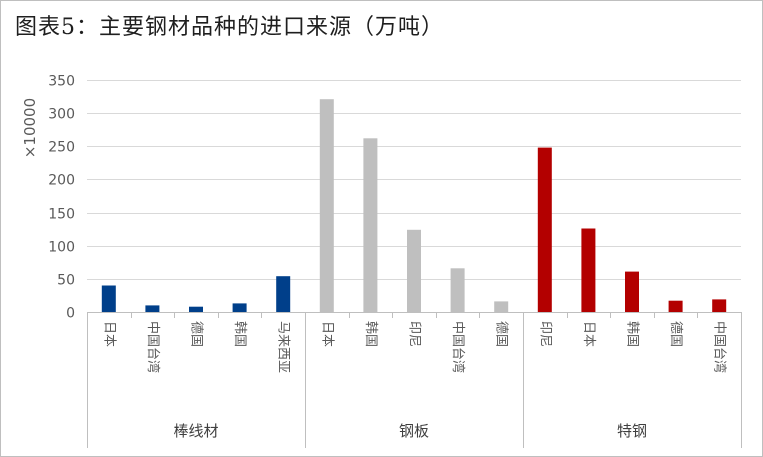 This screenshot has width=763, height=457. I want to click on category-labels: 日本 中国台湾 德国 韩国 马来西亚 日本 韩国 印尼 中国台湾 德国 印尼 日本 韩国 德国 中国台湾, so click(414, 347).